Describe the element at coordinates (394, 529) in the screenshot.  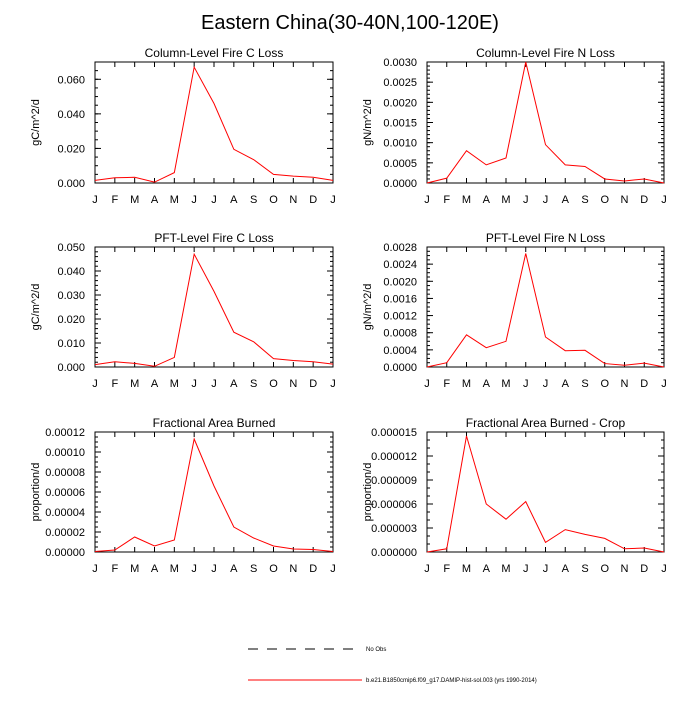
I see `y-tick-label: 0.000003` at that location.